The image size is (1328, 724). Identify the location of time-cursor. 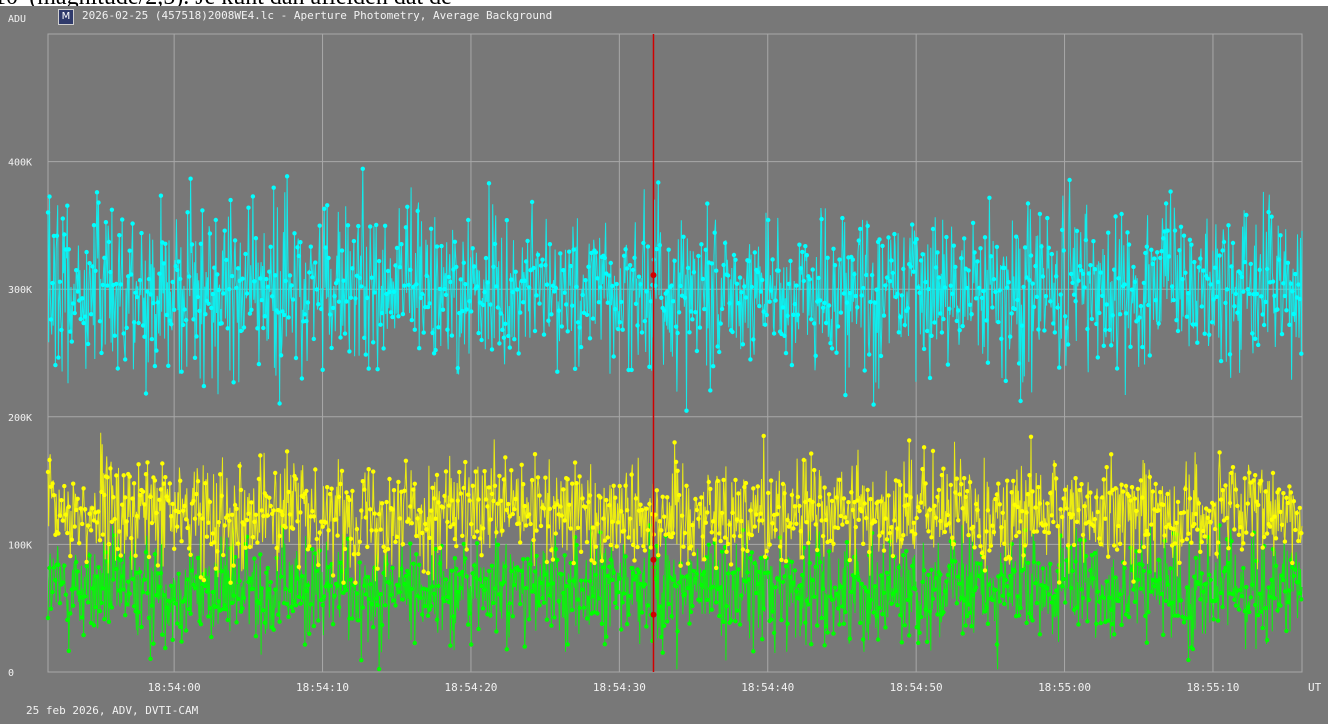
(653, 353).